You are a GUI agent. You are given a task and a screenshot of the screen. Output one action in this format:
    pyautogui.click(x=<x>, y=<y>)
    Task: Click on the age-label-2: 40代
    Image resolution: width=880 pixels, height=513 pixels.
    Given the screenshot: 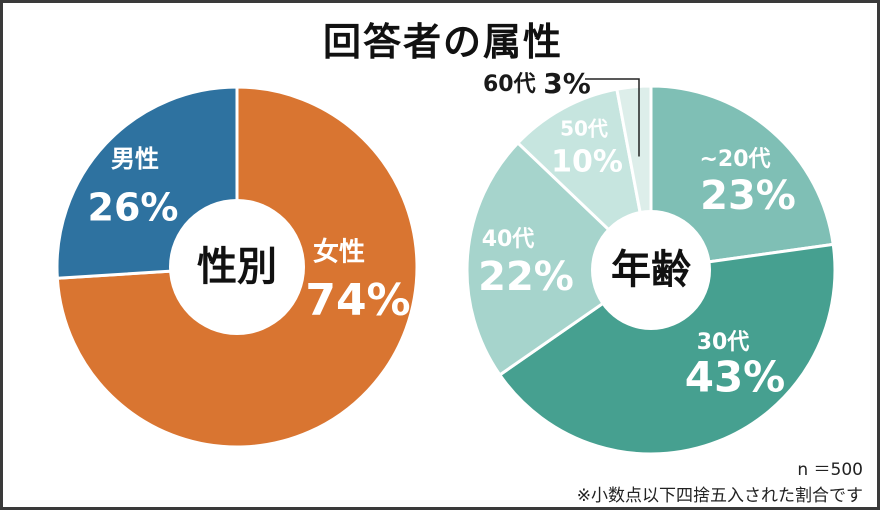 What is the action you would take?
    pyautogui.click(x=508, y=239)
    